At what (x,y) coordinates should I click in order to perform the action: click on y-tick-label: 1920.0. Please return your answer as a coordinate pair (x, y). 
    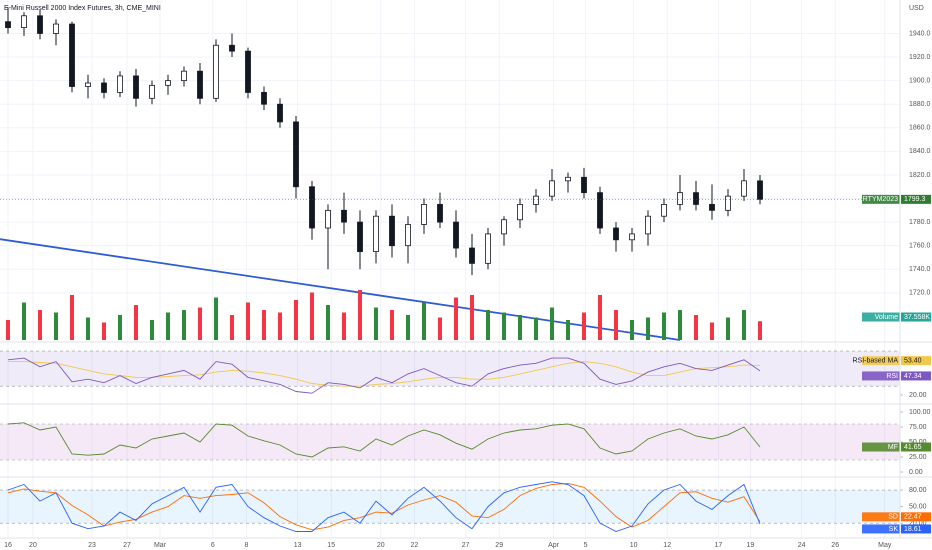
    Looking at the image, I should click on (920, 57).